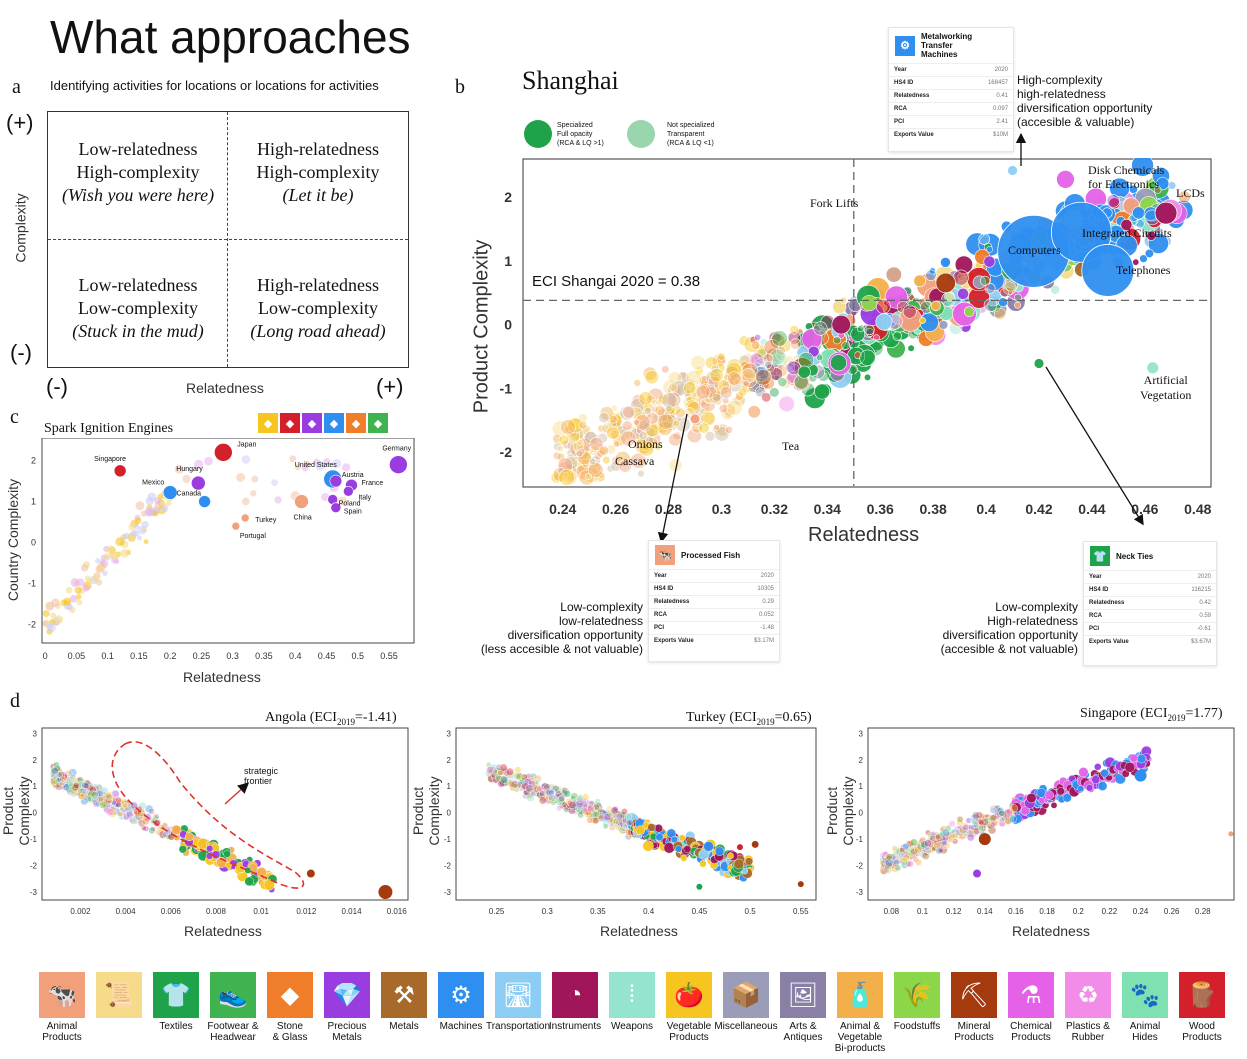 This screenshot has width=1247, height=1059. I want to click on x-tick-label: 0.12, so click(954, 911).